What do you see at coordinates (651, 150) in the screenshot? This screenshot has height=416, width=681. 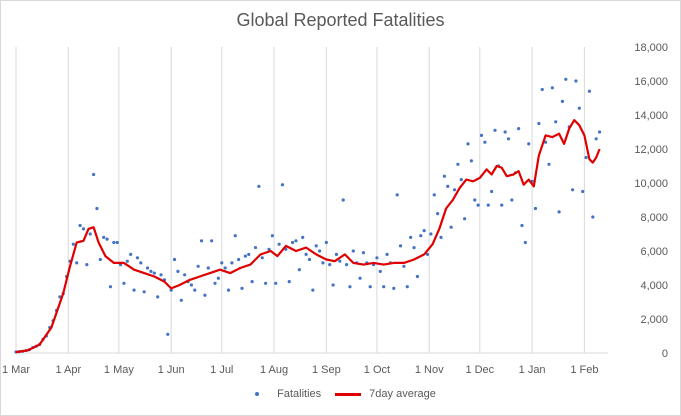 I see `y-tick-label: 12,000` at bounding box center [651, 150].